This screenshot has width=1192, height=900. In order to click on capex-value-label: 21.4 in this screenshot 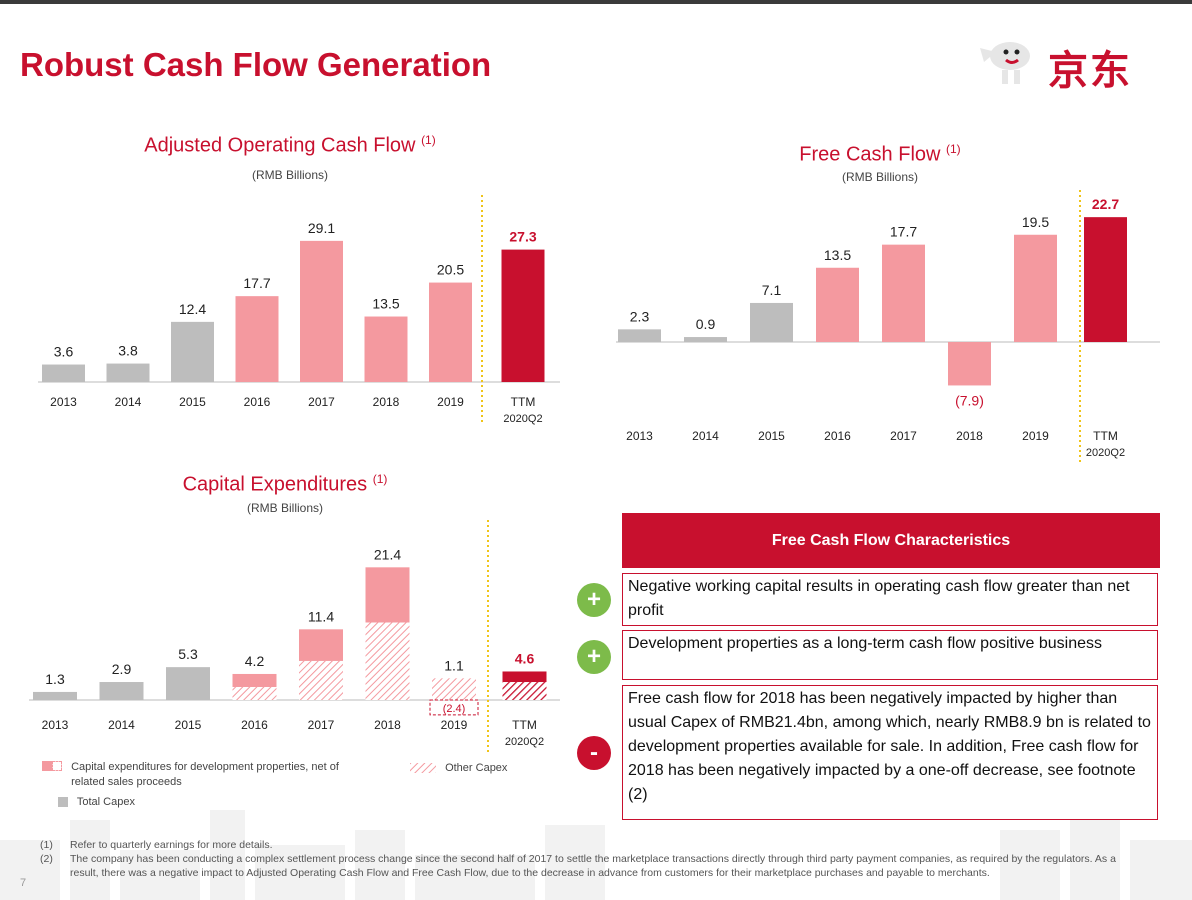, I will do `click(387, 554)`.